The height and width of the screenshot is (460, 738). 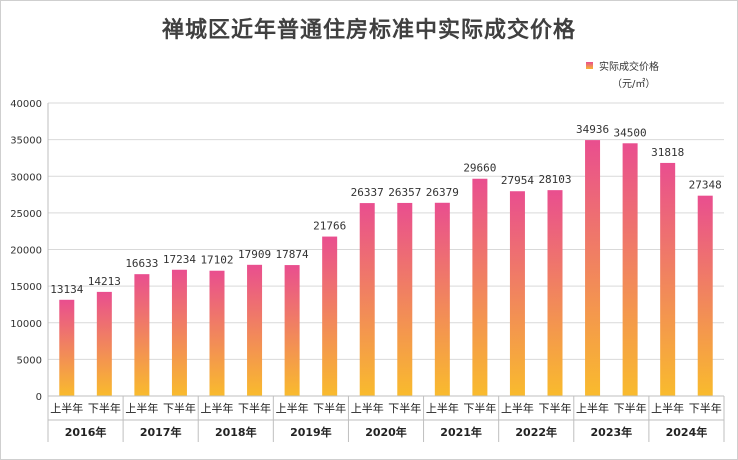 What do you see at coordinates (592, 129) in the screenshot?
I see `data-label: 34936` at bounding box center [592, 129].